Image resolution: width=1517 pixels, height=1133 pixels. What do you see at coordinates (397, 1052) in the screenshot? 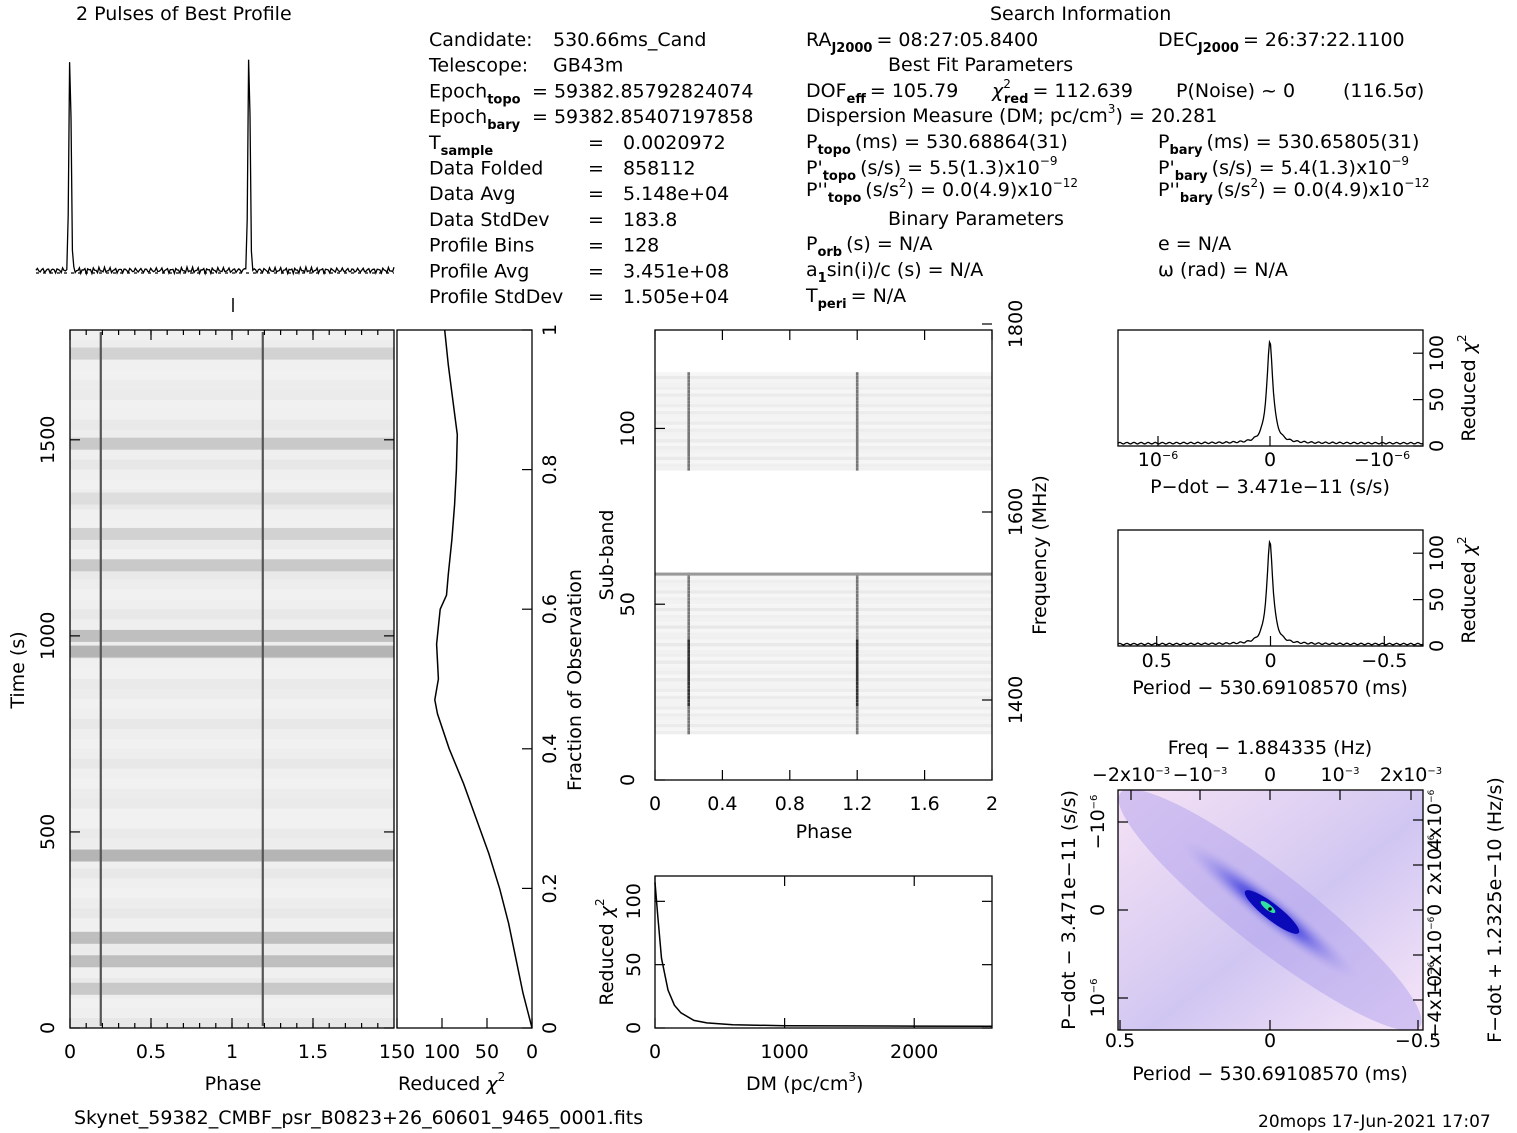
I see `x-tick-label: 150` at bounding box center [397, 1052].